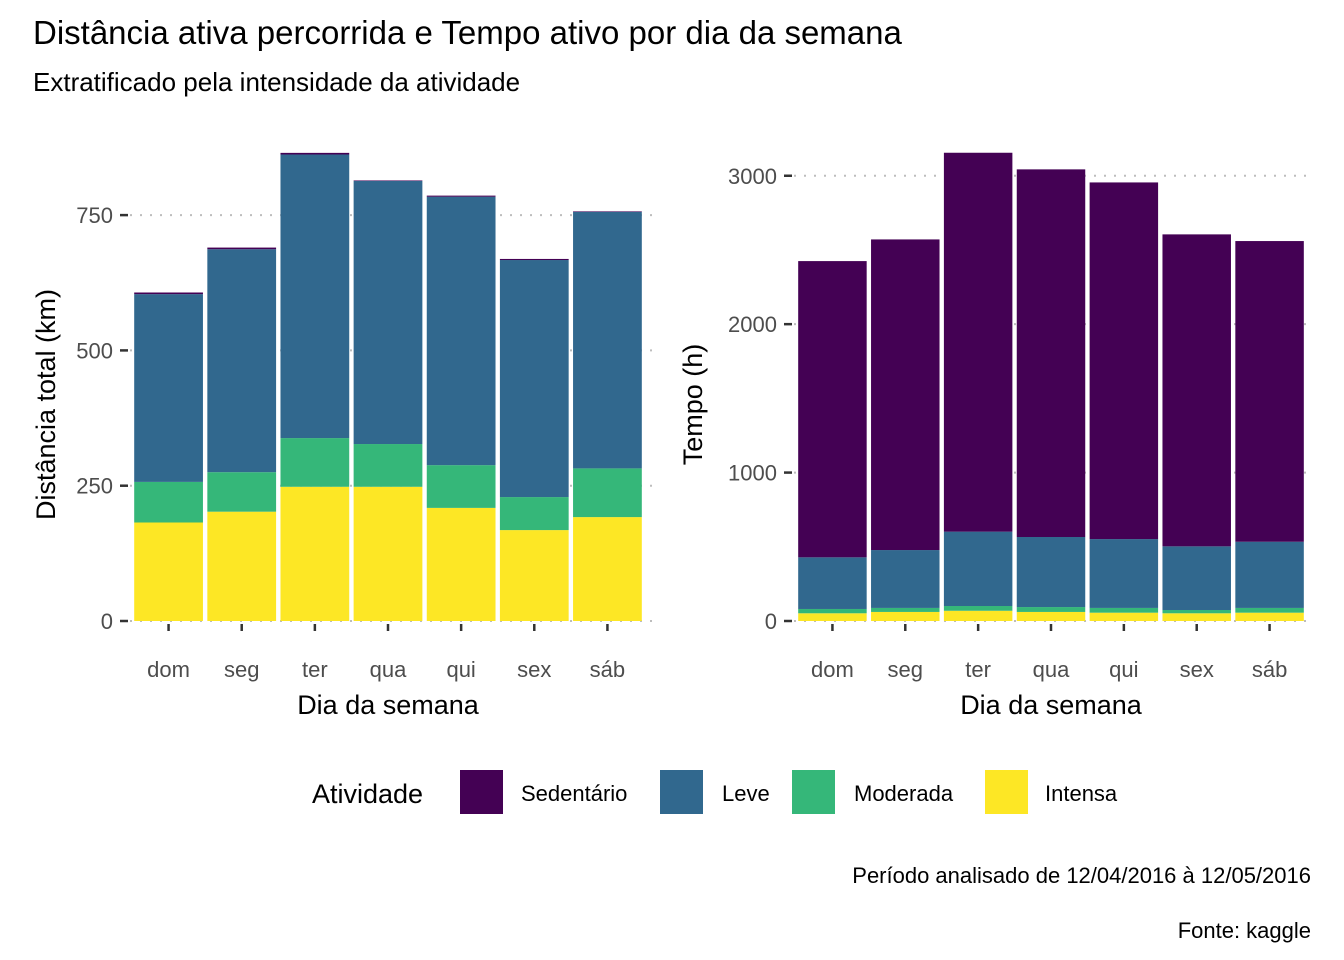 The width and height of the screenshot is (1344, 960). What do you see at coordinates (94, 486) in the screenshot?
I see `y-tick-label: 250` at bounding box center [94, 486].